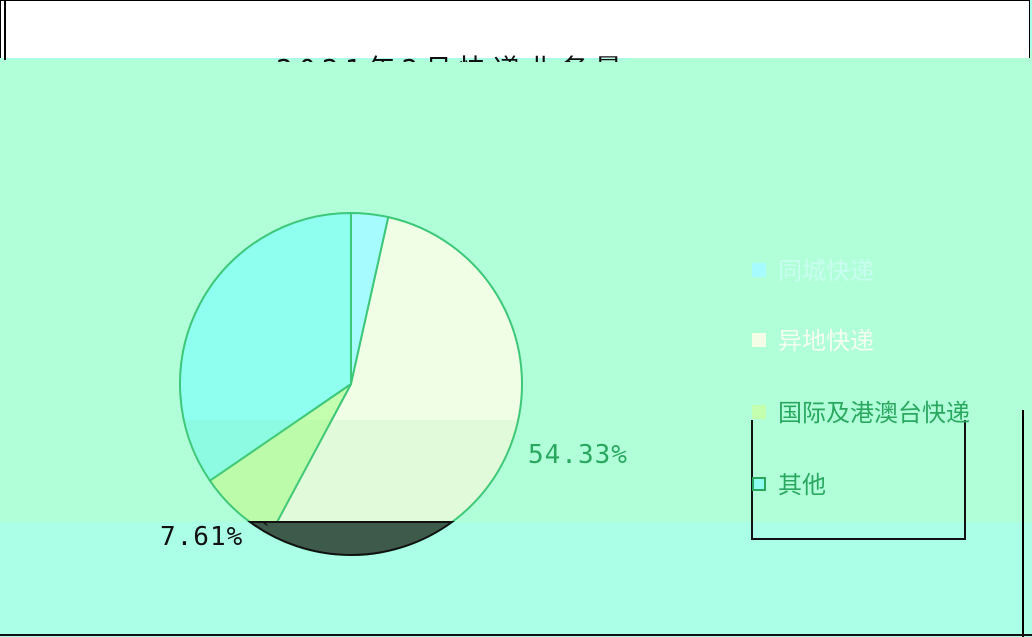 The image size is (1032, 637). What do you see at coordinates (202, 537) in the screenshot?
I see `slice-label-2: 7.61%` at bounding box center [202, 537].